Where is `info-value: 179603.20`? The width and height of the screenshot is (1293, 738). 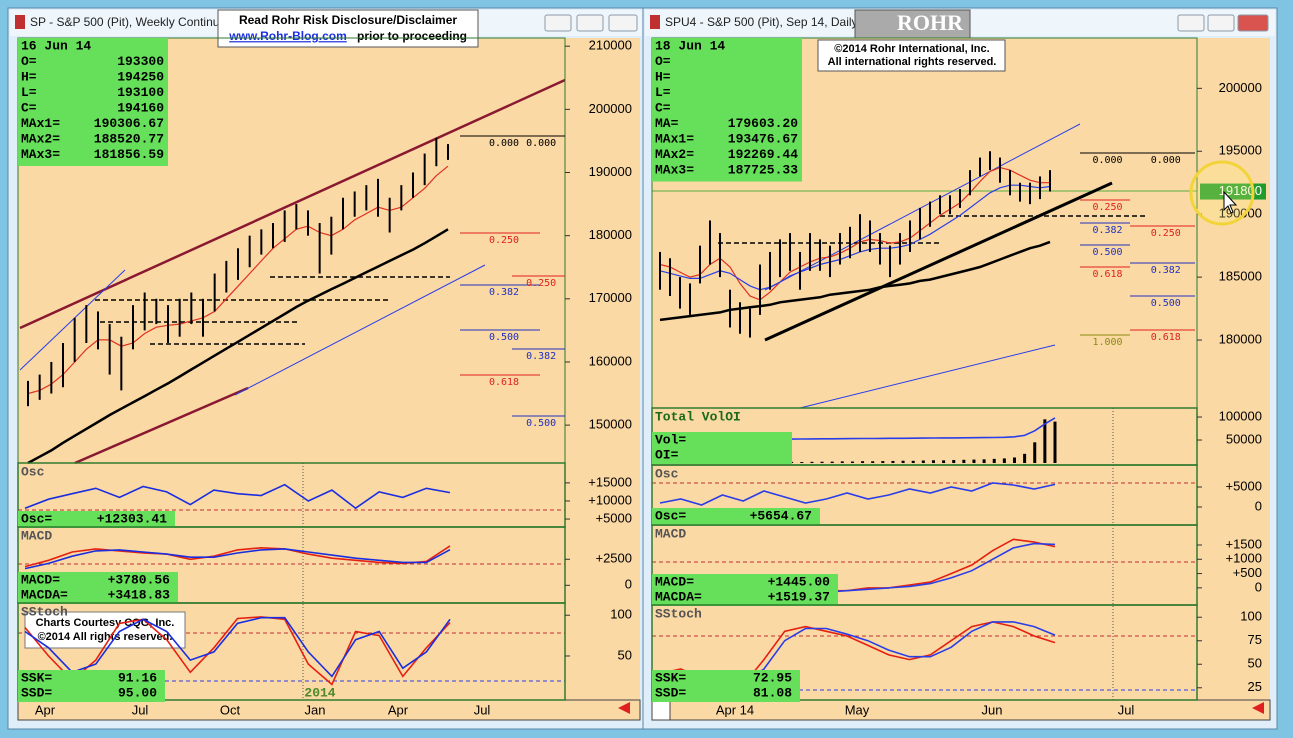 info-value: 179603.20 is located at coordinates (763, 123).